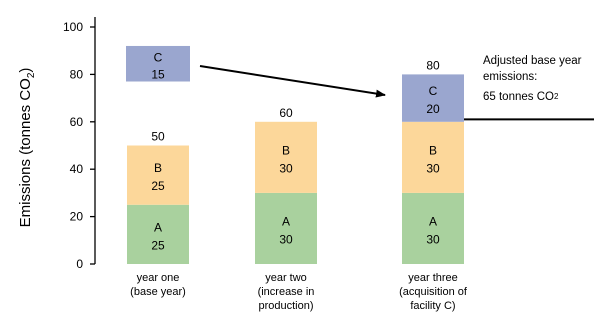 This screenshot has height=320, width=597. I want to click on category-label: (increase in, so click(286, 292).